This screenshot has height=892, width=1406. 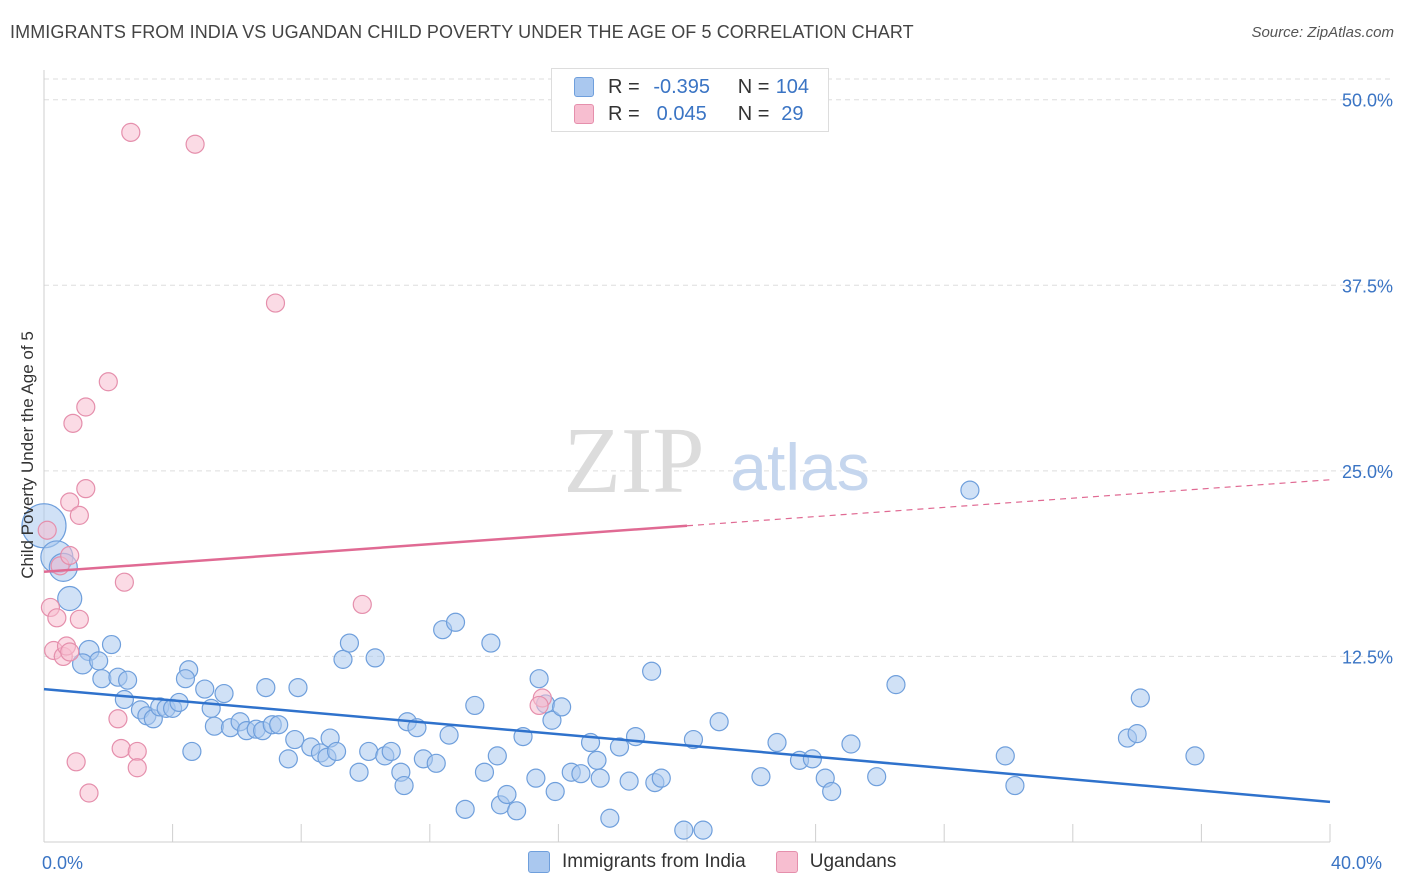 I want to click on legend-n-value-ugandans: 29, so click(x=792, y=113).